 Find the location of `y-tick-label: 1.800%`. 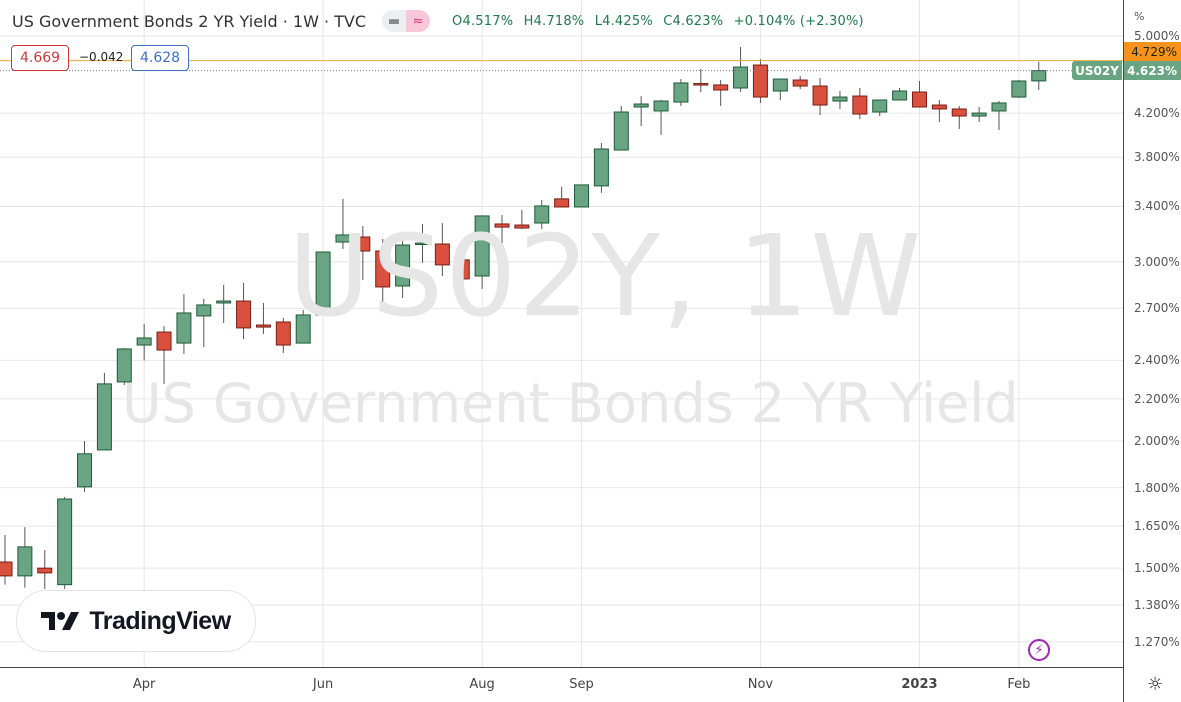

y-tick-label: 1.800% is located at coordinates (1157, 487).